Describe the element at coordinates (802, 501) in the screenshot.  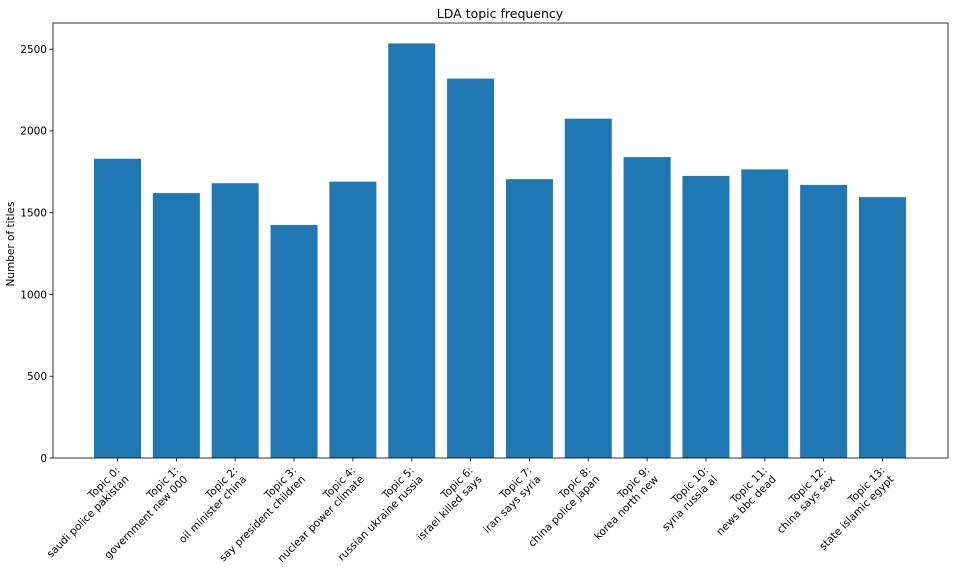
I see `x-tick-label: Topic 12:china says sex` at that location.